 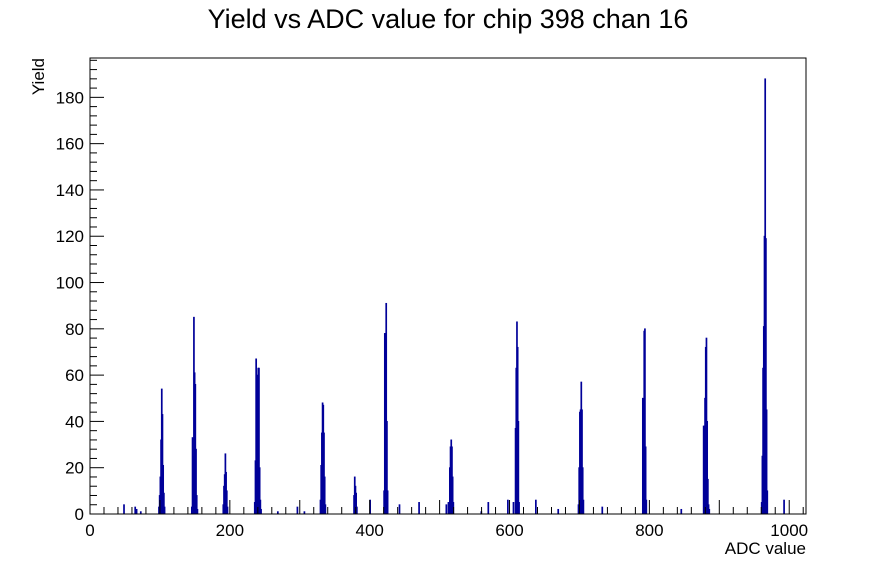 What do you see at coordinates (649, 530) in the screenshot?
I see `x-tick-label: 800` at bounding box center [649, 530].